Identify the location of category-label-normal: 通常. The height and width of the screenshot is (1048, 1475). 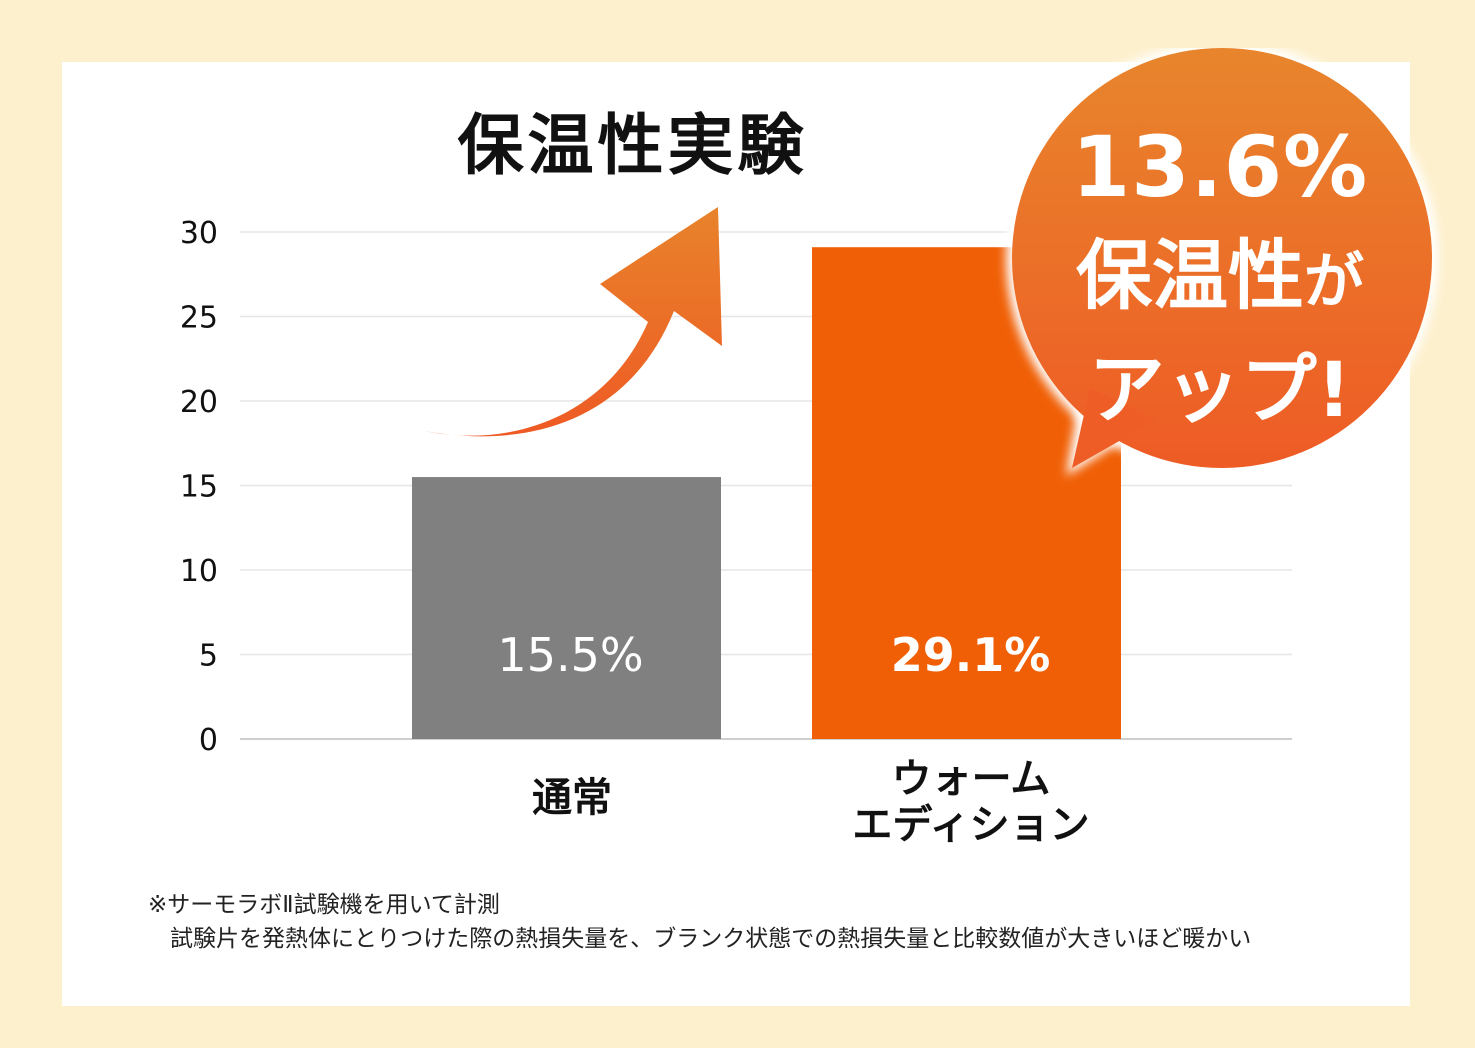
(572, 798).